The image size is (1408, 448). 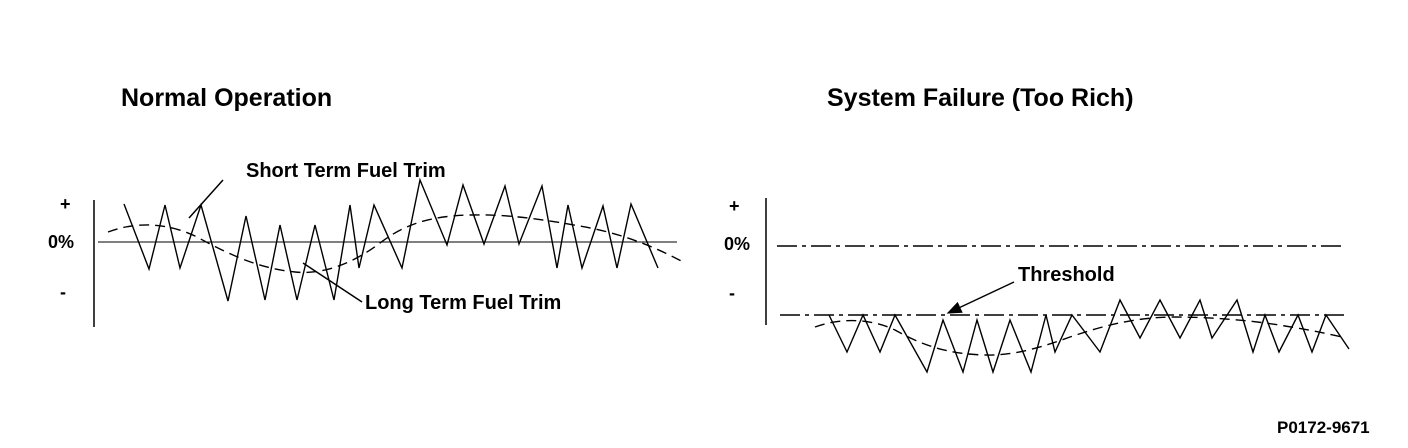 What do you see at coordinates (346, 171) in the screenshot?
I see `short-term-fuel-trim-label: Short Term Fuel Trim` at bounding box center [346, 171].